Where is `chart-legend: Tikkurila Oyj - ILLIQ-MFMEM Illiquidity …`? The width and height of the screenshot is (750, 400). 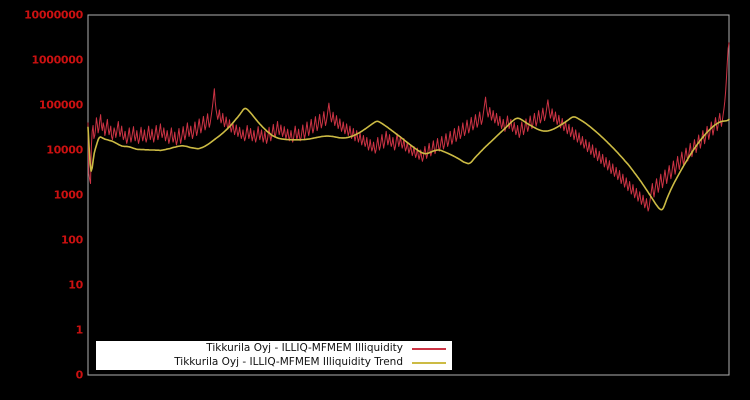 chart-legend: Tikkurila Oyj - ILLIQ-MFMEM Illiquidity … is located at coordinates (274, 355).